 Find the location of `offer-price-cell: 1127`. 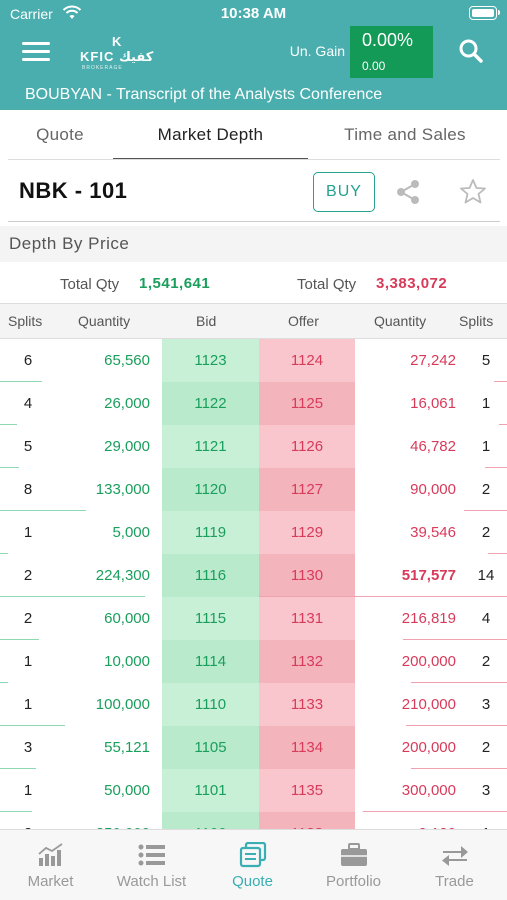

offer-price-cell: 1127 is located at coordinates (307, 489).